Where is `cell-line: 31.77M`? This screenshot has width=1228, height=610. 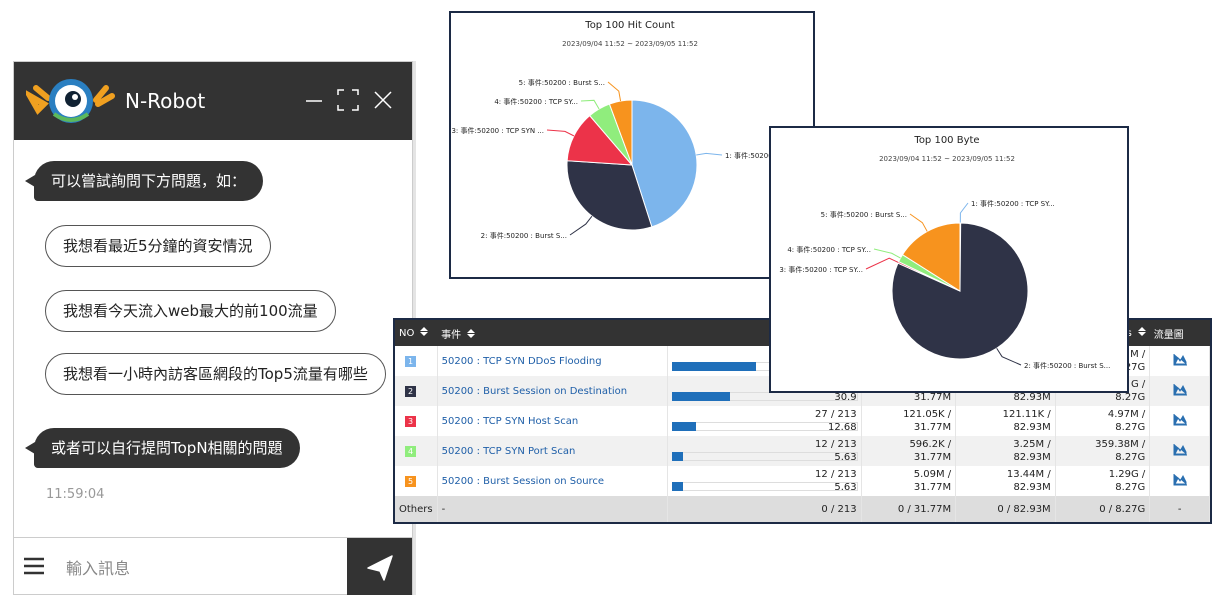 cell-line: 31.77M is located at coordinates (932, 427).